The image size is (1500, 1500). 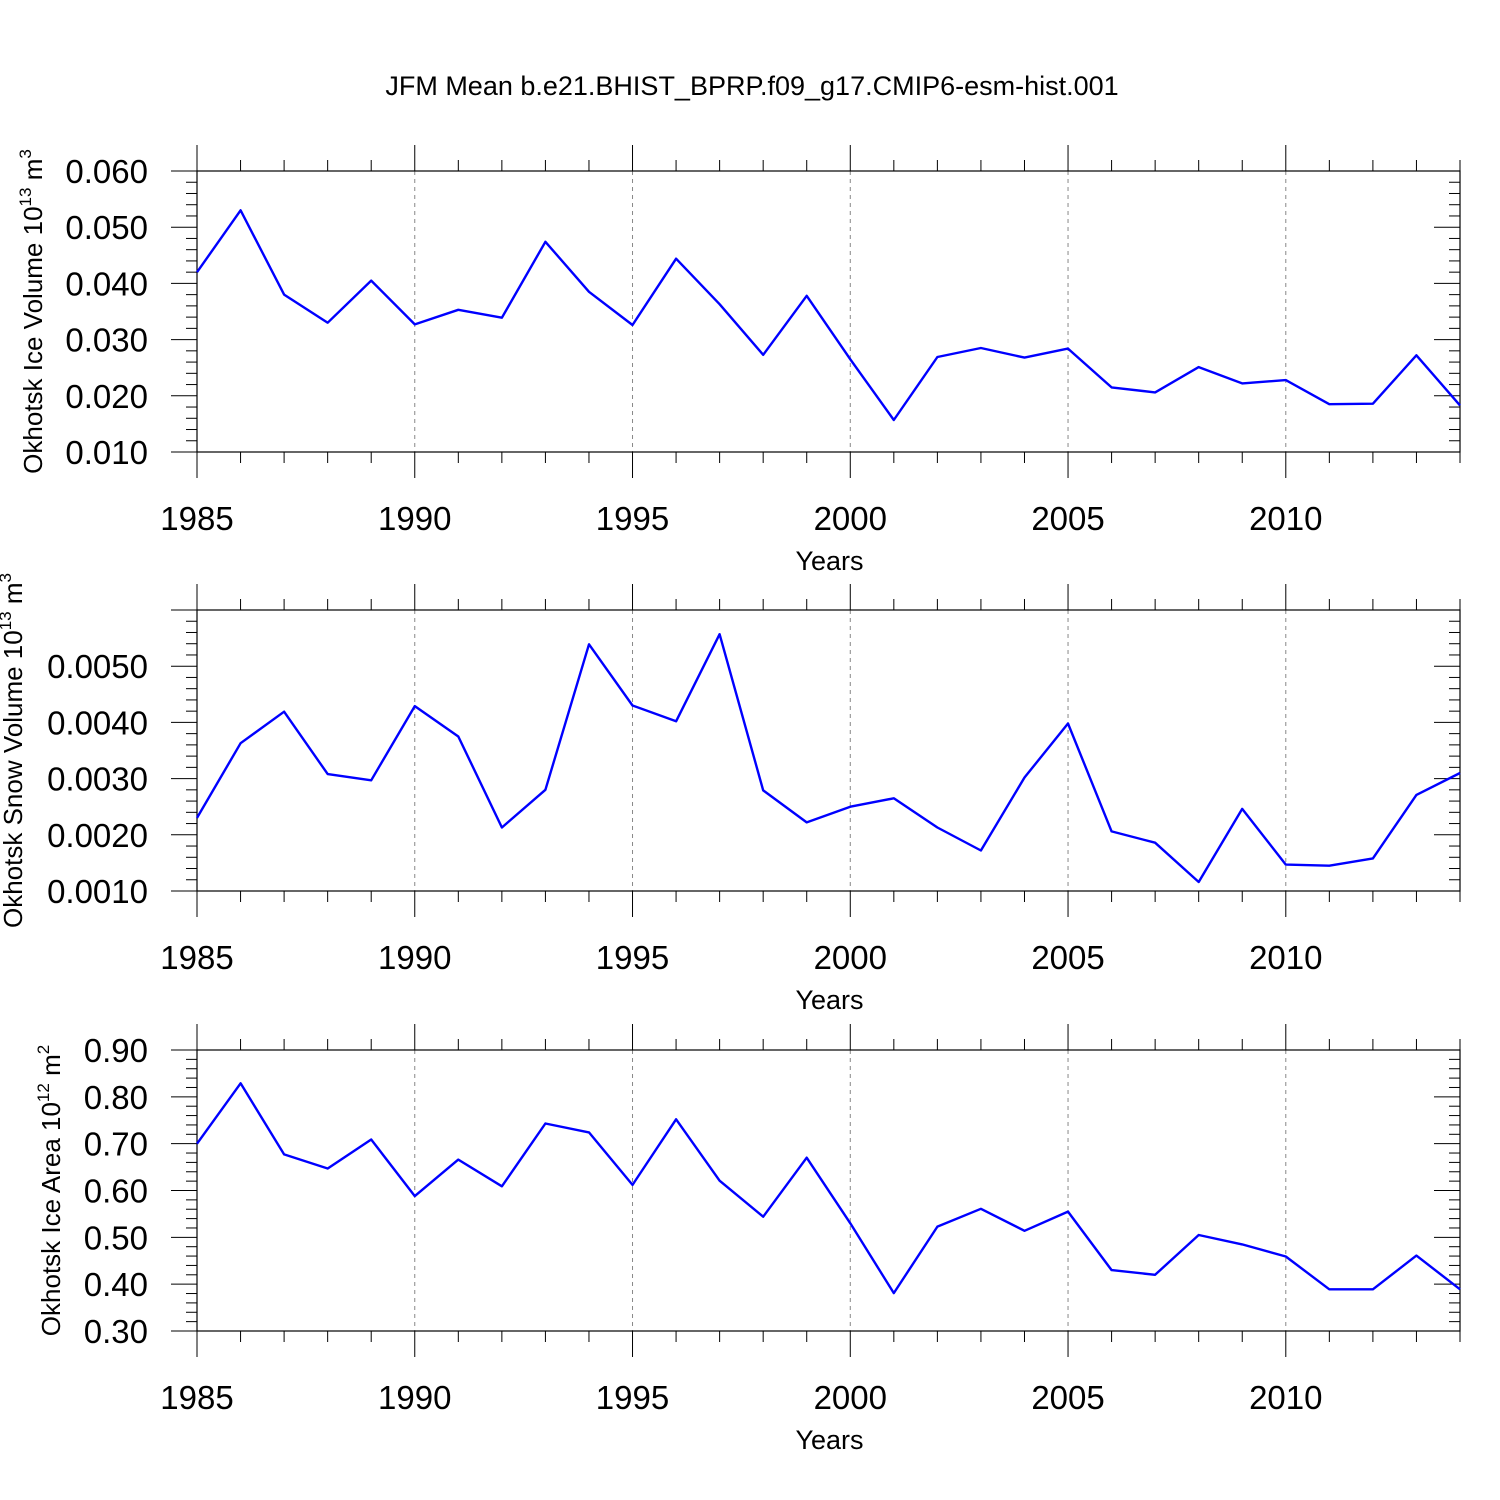 What do you see at coordinates (116, 1284) in the screenshot?
I see `y-tick-label: 0.40` at bounding box center [116, 1284].